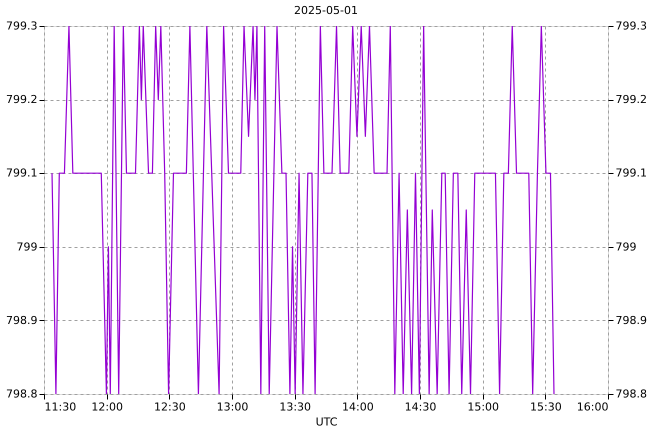 Image resolution: width=652 pixels, height=432 pixels. What do you see at coordinates (232, 407) in the screenshot?
I see `x-tick-label: 13:00` at bounding box center [232, 407].